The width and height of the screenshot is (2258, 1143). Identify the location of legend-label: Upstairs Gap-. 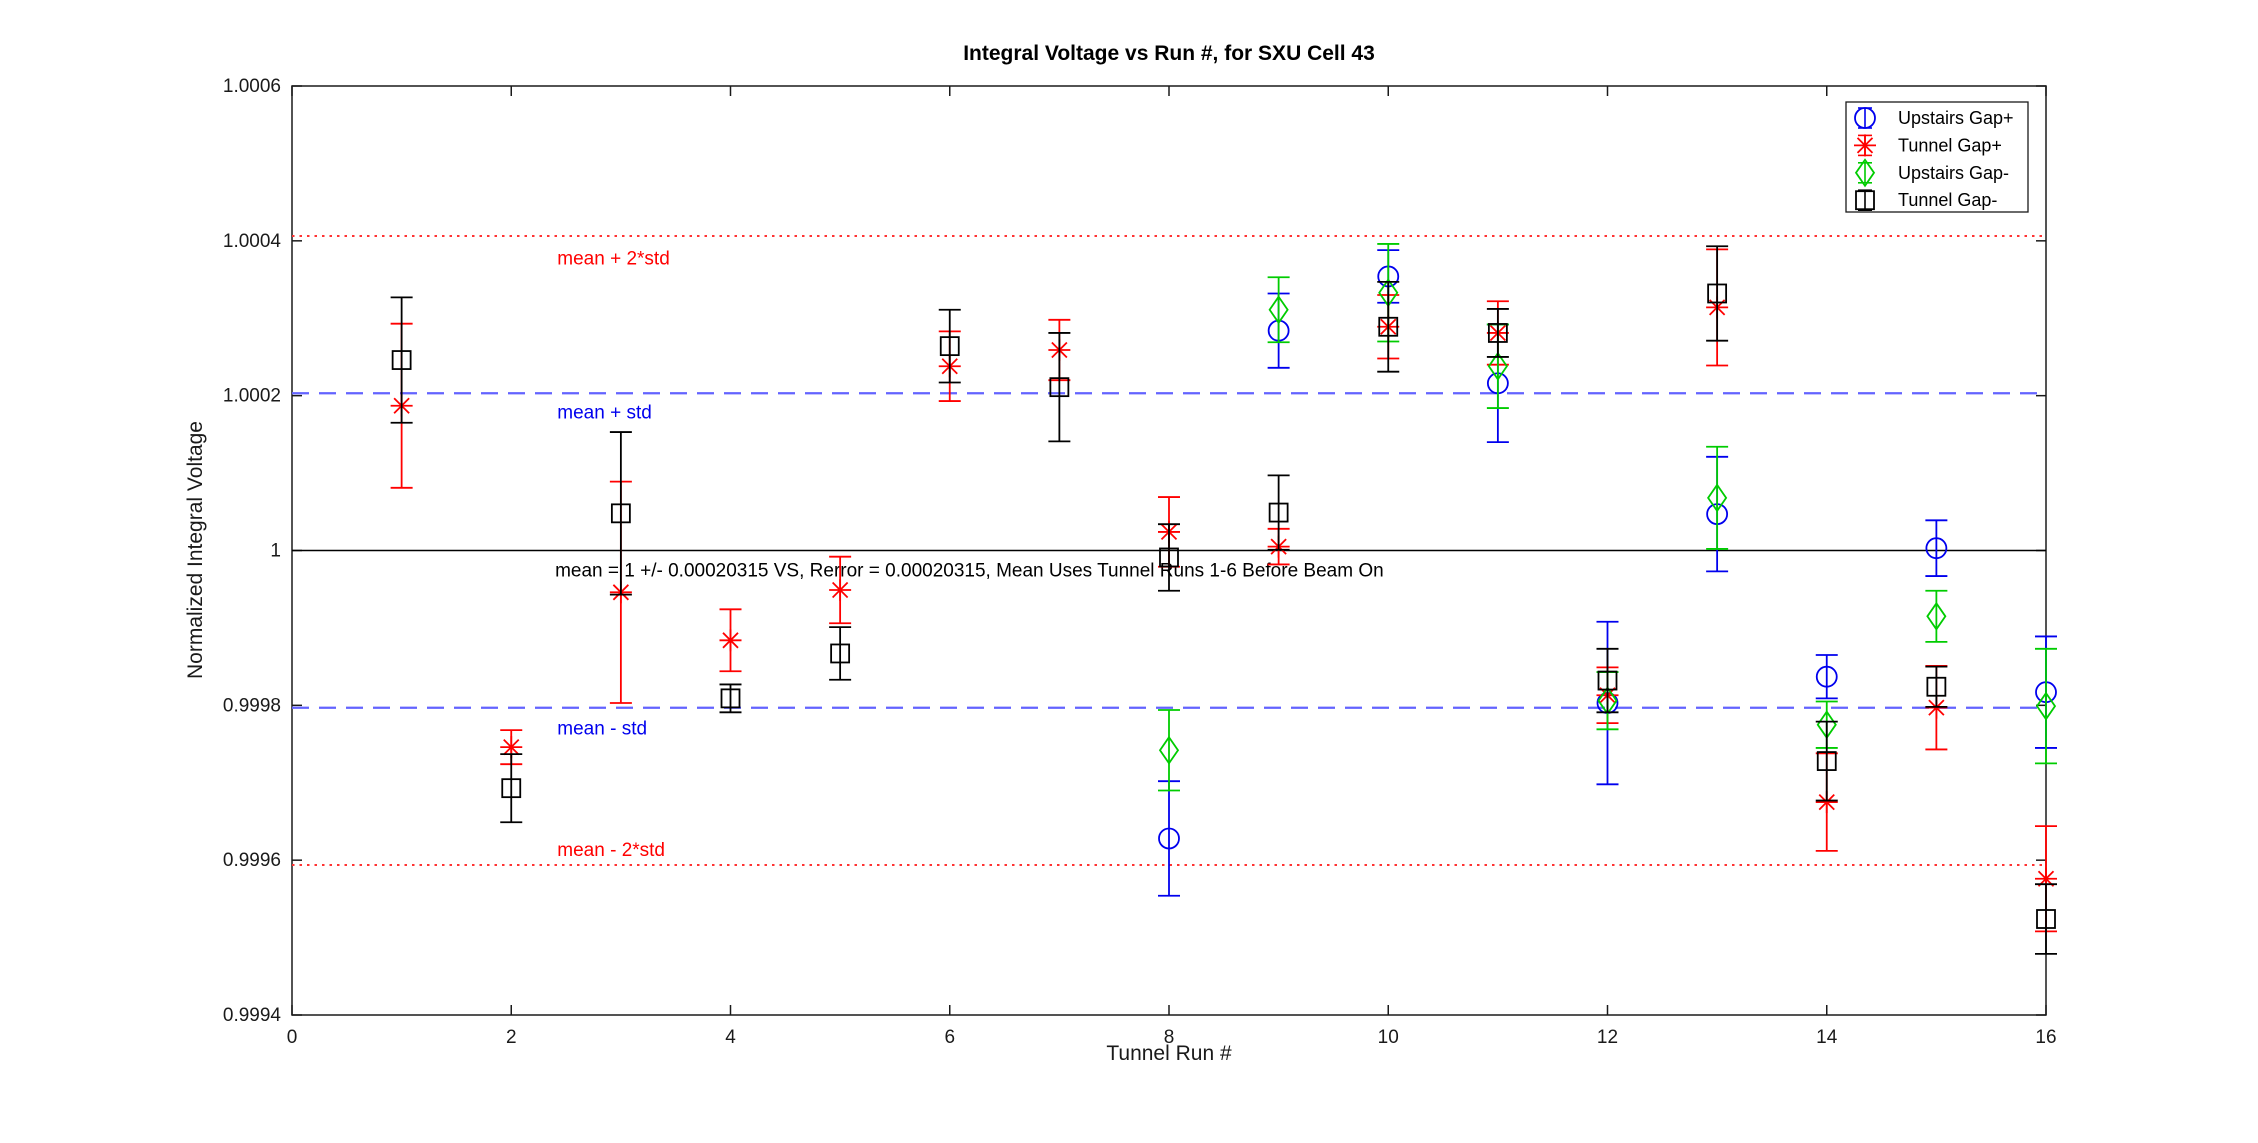
(1953, 173).